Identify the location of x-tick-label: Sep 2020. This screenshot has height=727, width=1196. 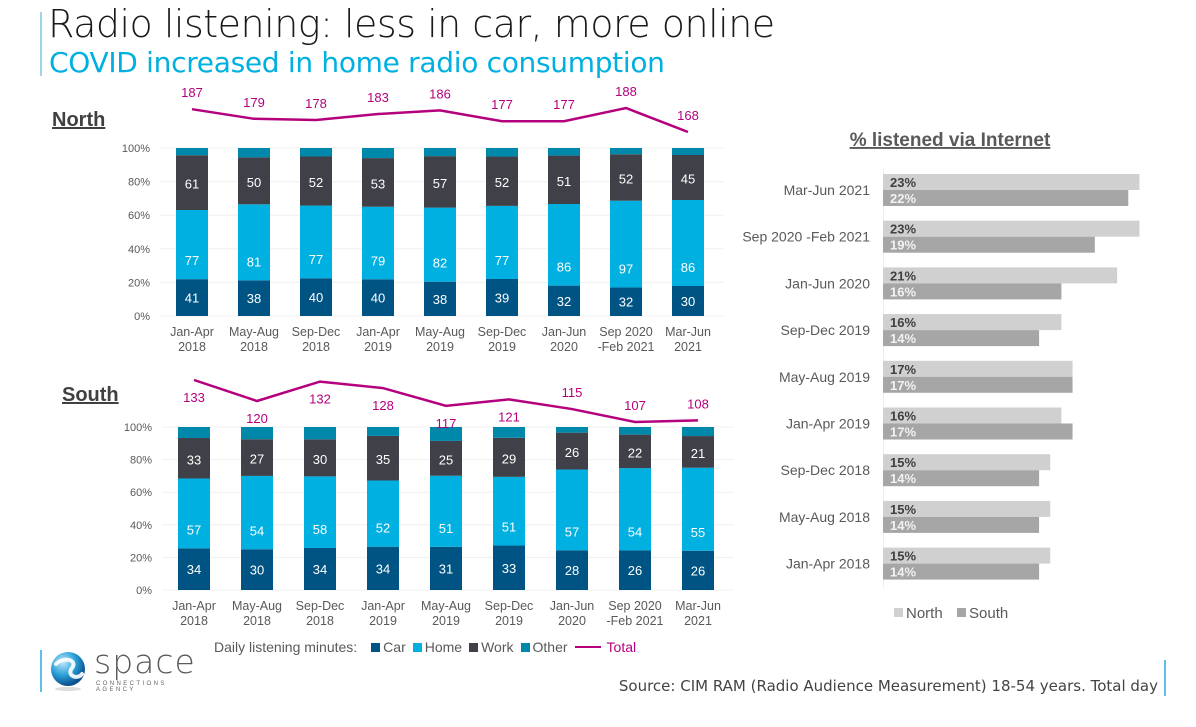
(626, 332).